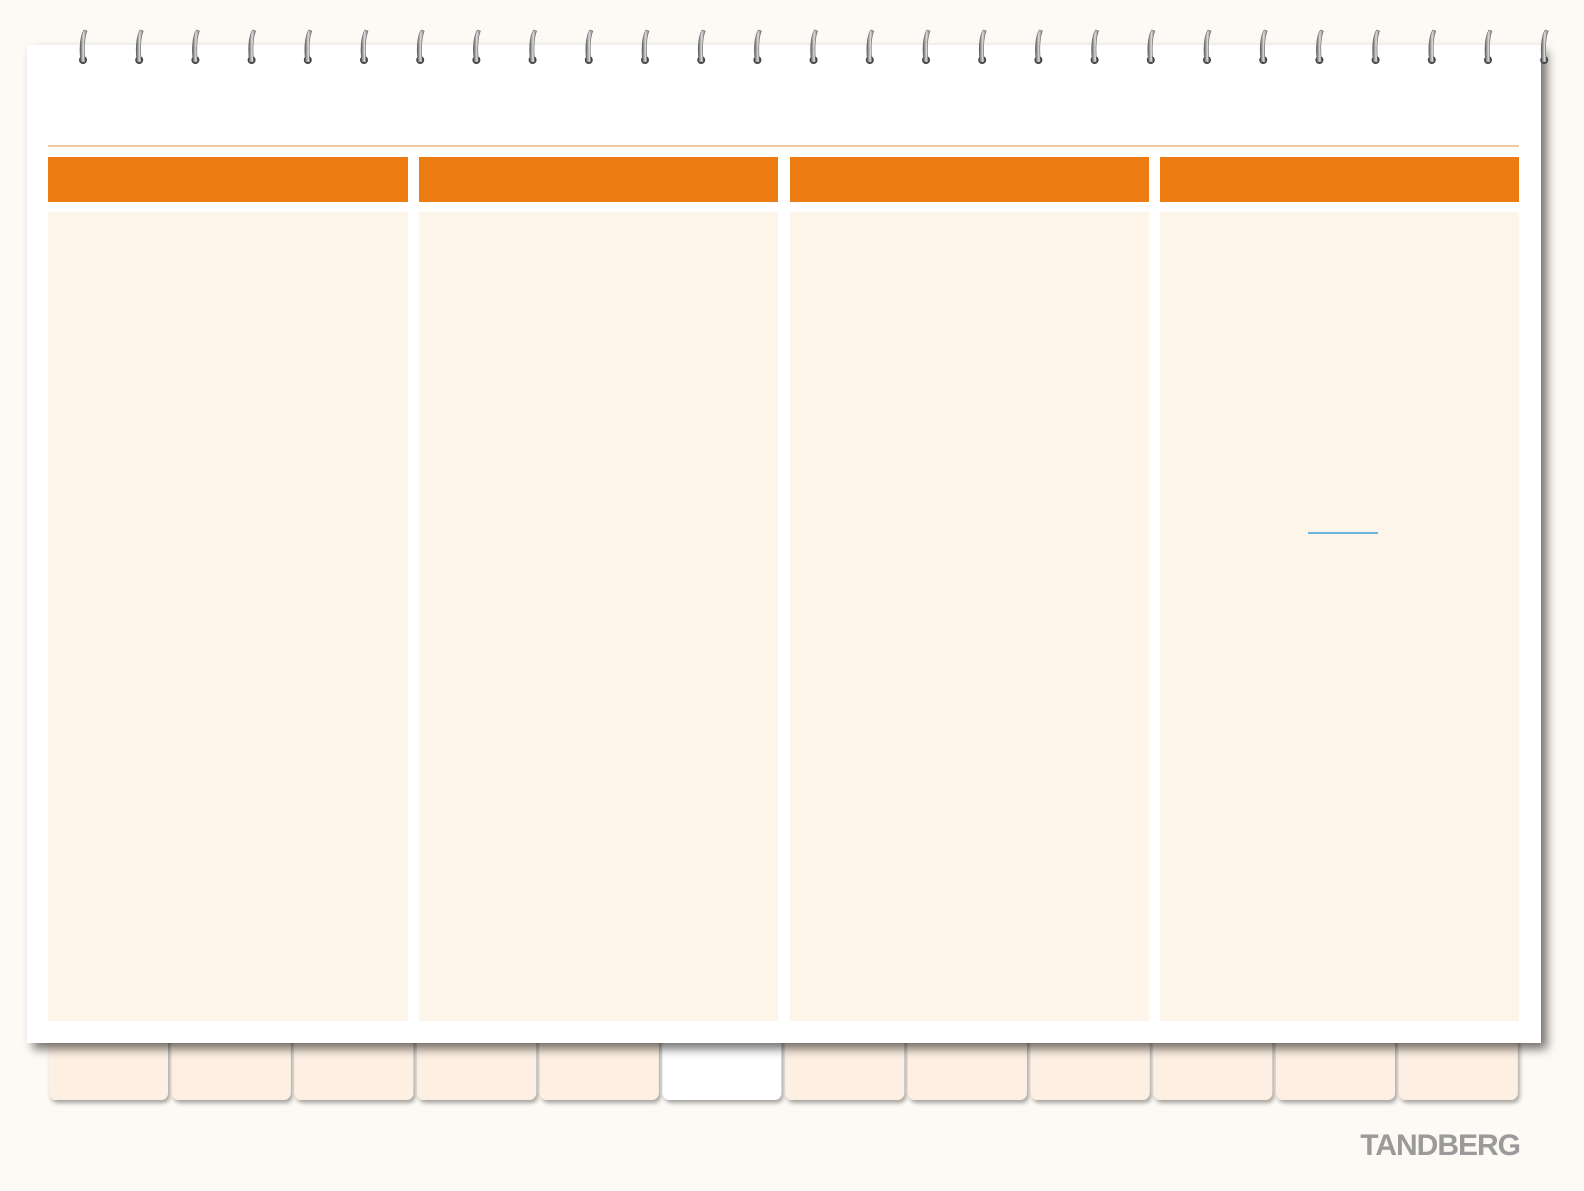  What do you see at coordinates (722, 1065) in the screenshot?
I see `tab-active` at bounding box center [722, 1065].